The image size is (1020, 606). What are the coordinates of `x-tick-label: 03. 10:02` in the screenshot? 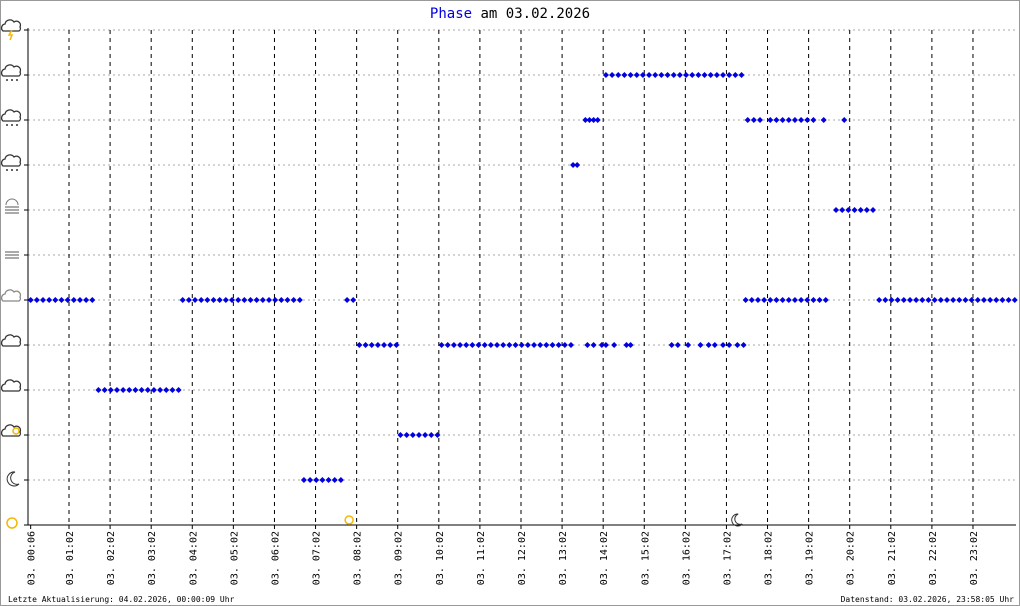 It's located at (440, 558).